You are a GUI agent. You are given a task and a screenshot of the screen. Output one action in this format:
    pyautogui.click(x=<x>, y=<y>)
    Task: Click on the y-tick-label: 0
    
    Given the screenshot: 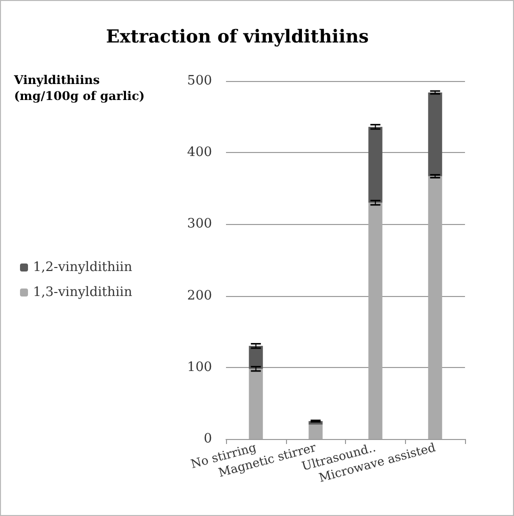 What is the action you would take?
    pyautogui.click(x=208, y=439)
    